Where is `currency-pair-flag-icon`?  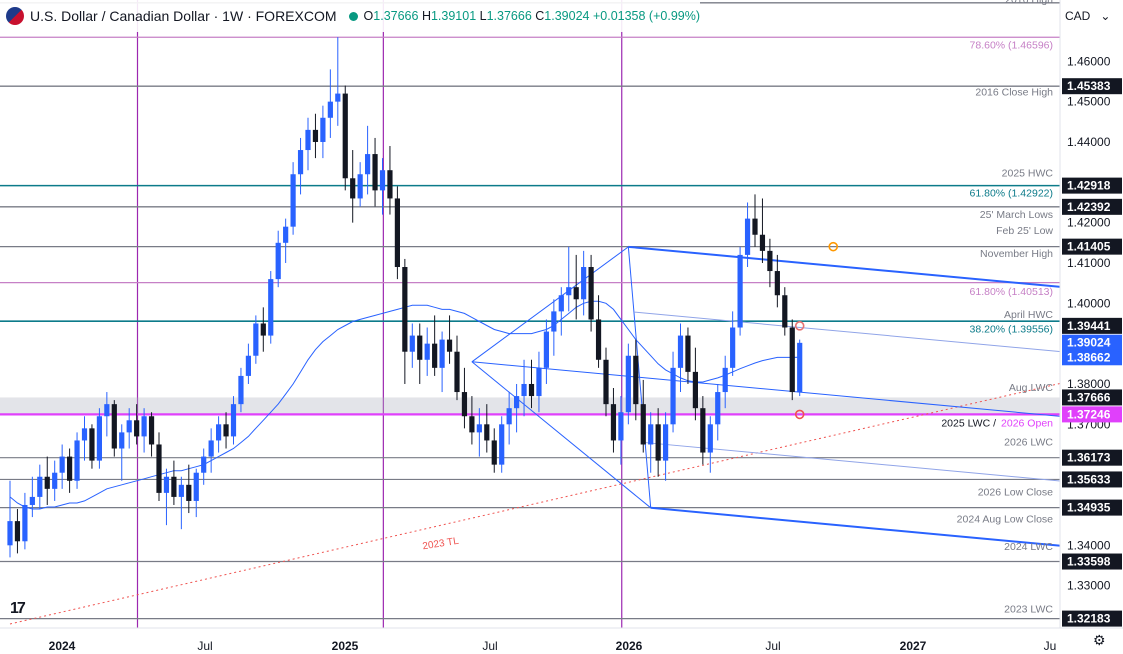 currency-pair-flag-icon is located at coordinates (15, 16).